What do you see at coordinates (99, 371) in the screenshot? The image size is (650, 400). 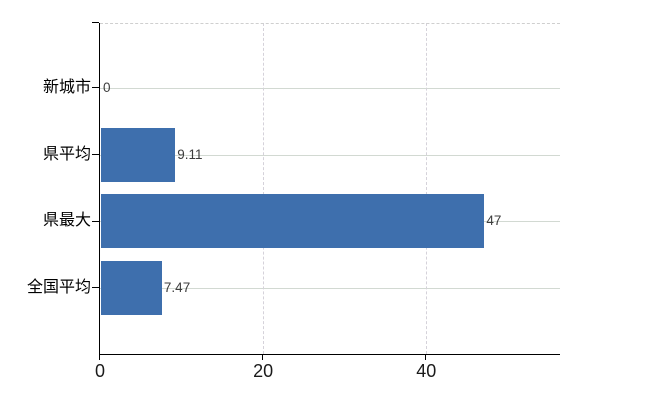 I see `x-tick-label: 0` at bounding box center [99, 371].